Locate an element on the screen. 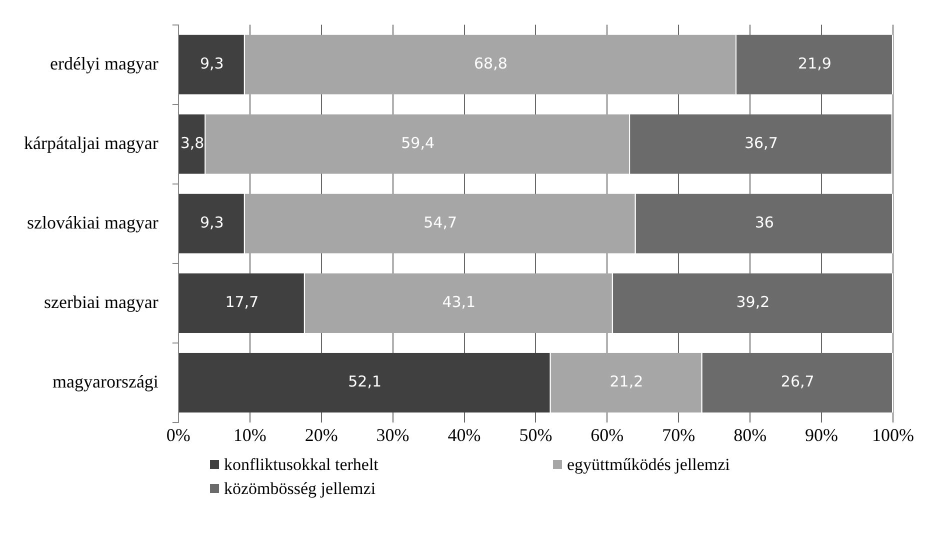  data-label: 36 is located at coordinates (764, 222).